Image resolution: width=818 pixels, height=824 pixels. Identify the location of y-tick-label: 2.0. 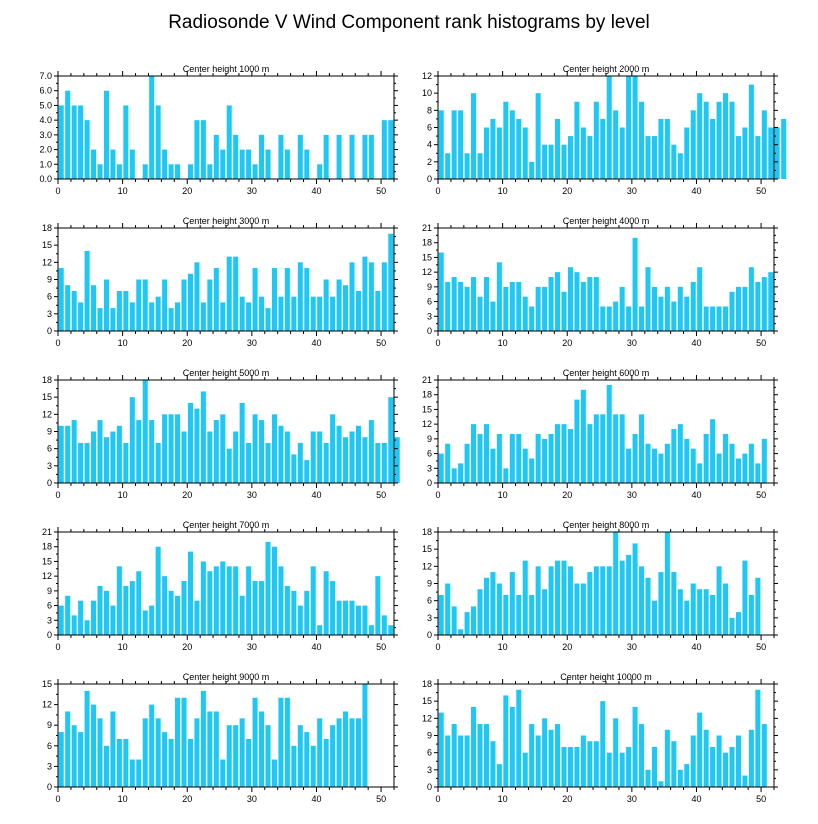
(45, 150).